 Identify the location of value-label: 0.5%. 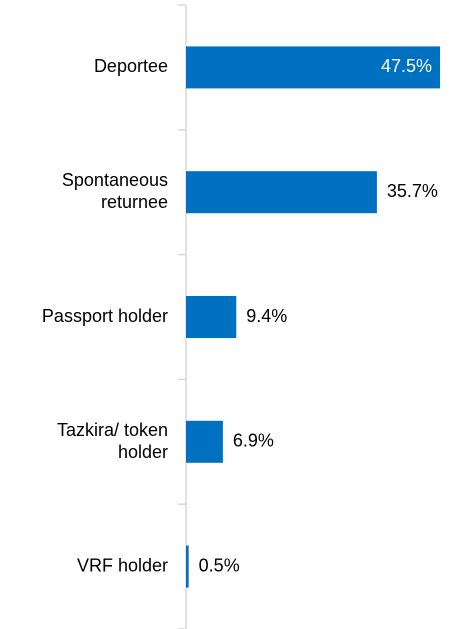
(219, 565).